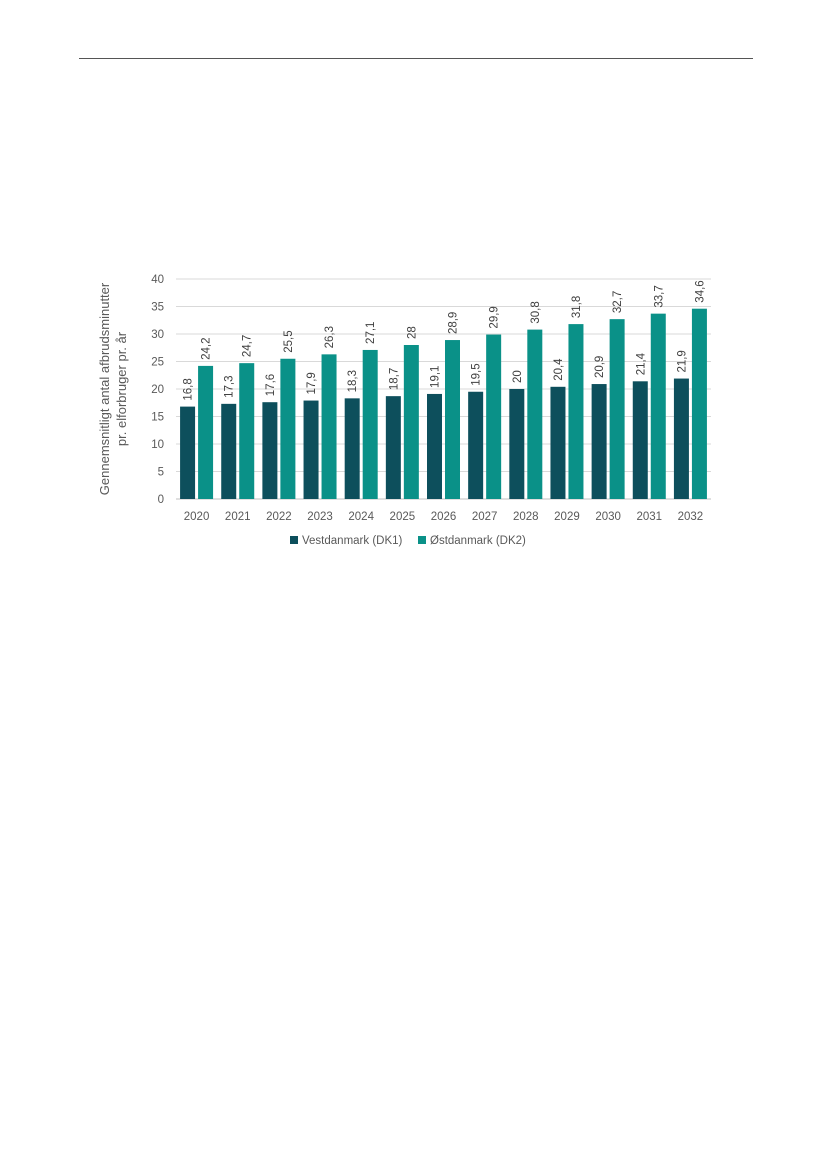 This screenshot has width=827, height=1169. I want to click on x-tick-label: 2025, so click(403, 517).